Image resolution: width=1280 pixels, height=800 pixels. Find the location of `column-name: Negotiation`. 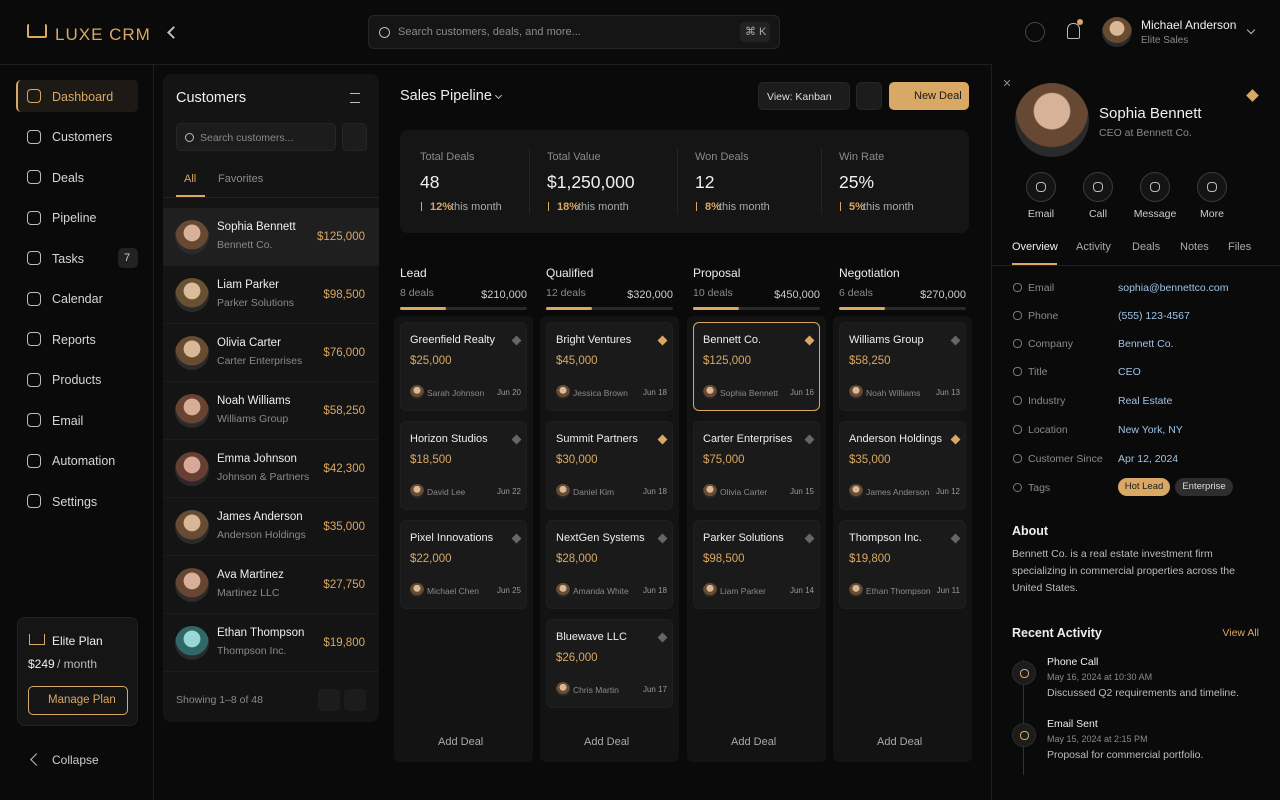

column-name: Negotiation is located at coordinates (869, 272).